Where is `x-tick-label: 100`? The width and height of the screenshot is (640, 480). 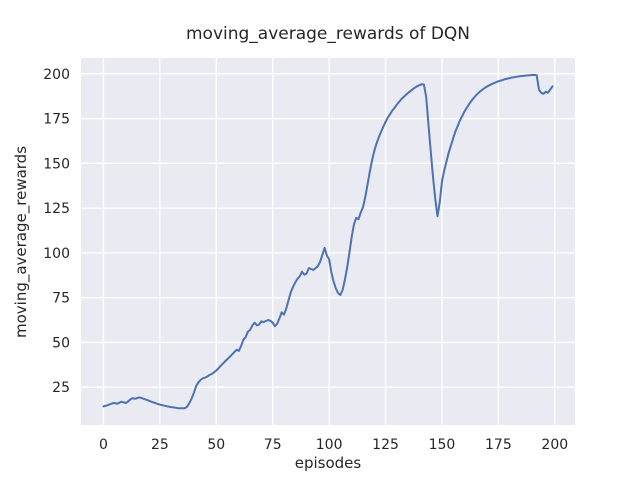
x-tick-label: 100 is located at coordinates (329, 445).